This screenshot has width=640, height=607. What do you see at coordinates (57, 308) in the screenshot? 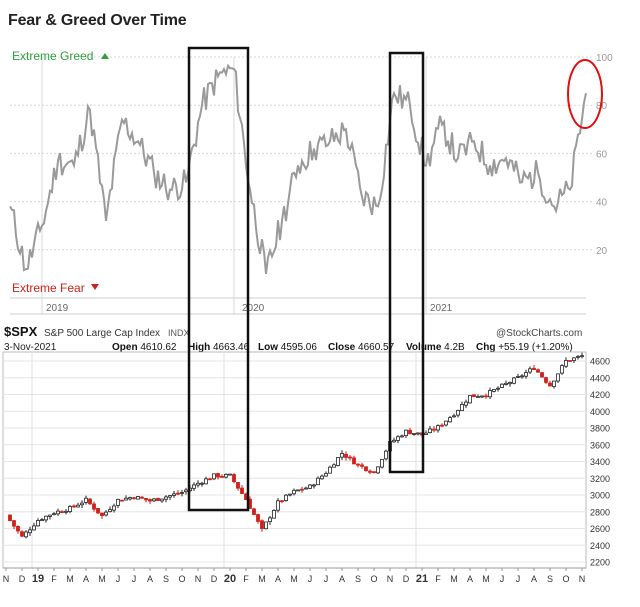
I see `fg-year-label: 2019` at bounding box center [57, 308].